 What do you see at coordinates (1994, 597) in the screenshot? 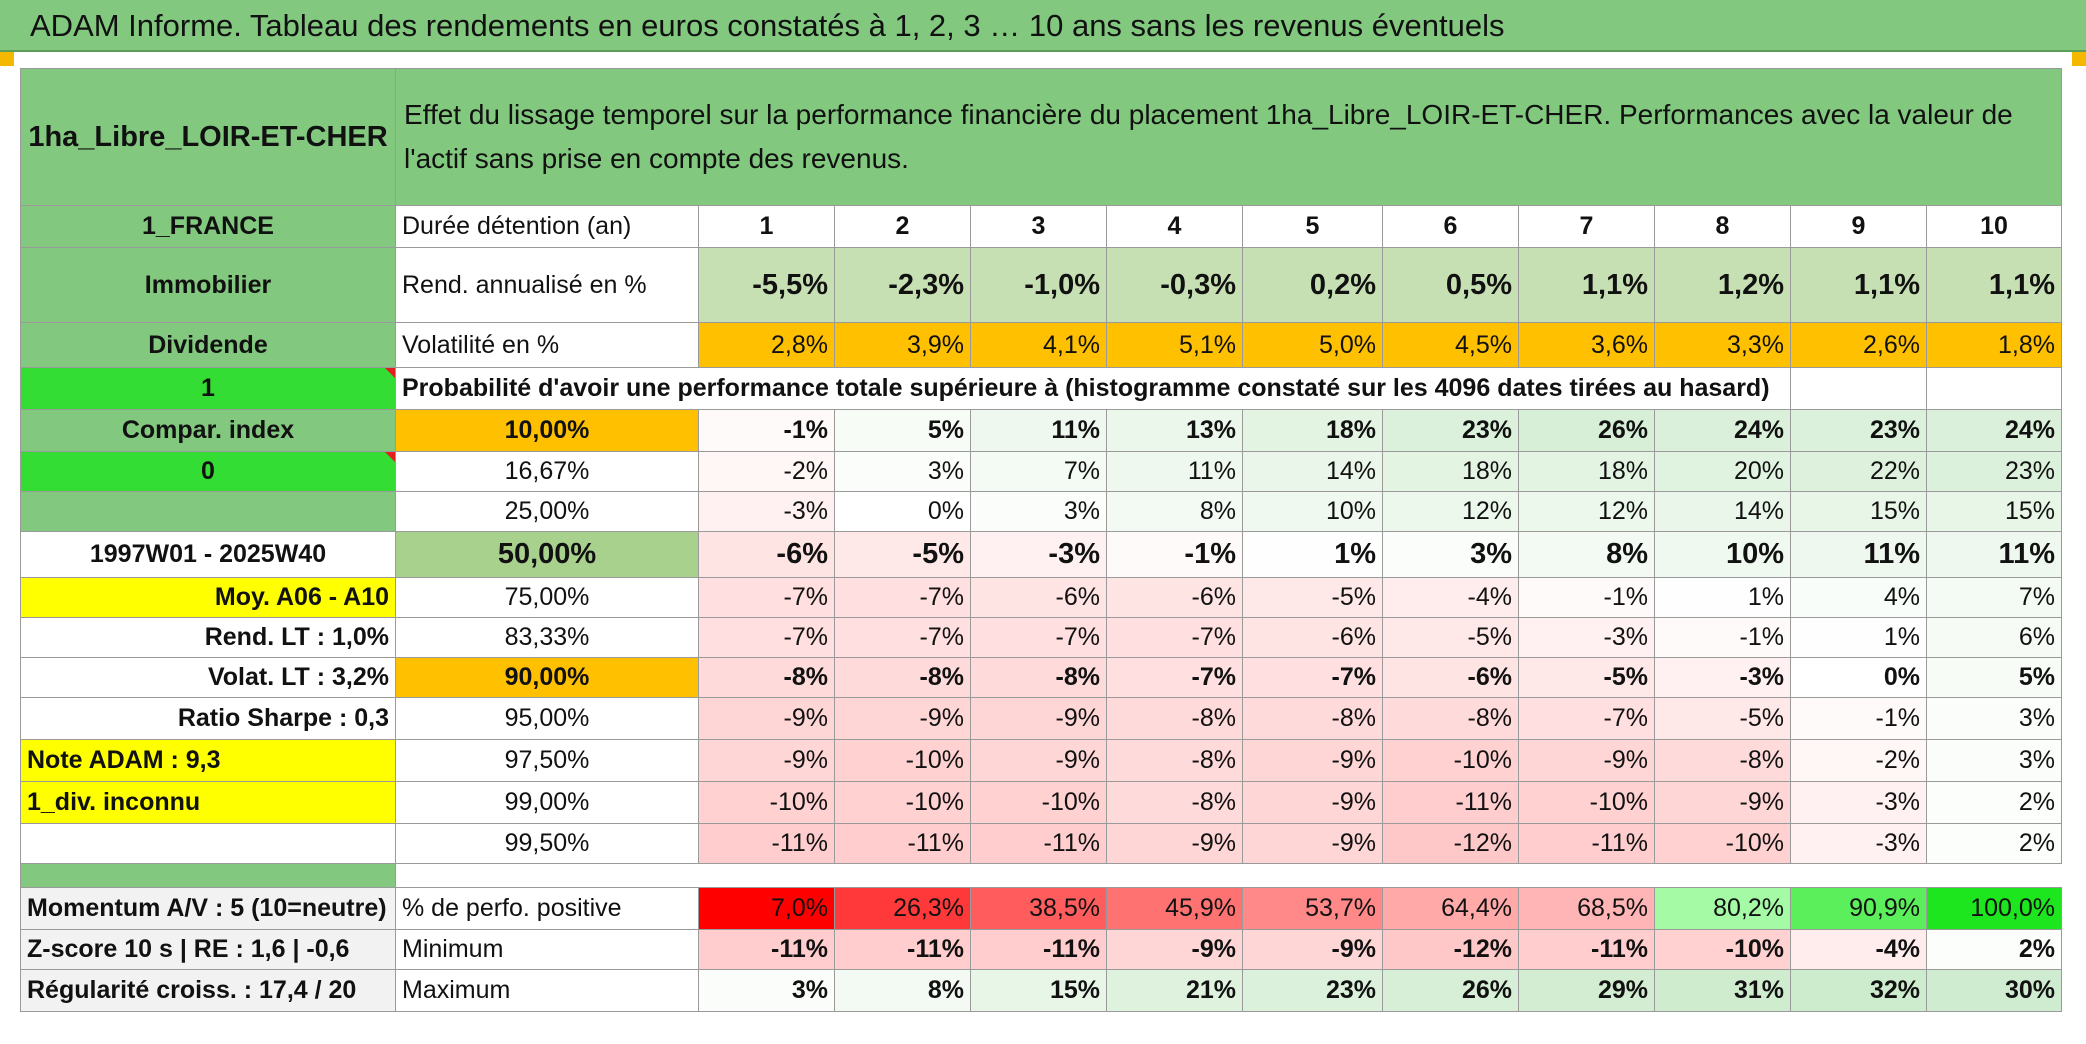
I see `probability-value: 7%` at bounding box center [1994, 597].